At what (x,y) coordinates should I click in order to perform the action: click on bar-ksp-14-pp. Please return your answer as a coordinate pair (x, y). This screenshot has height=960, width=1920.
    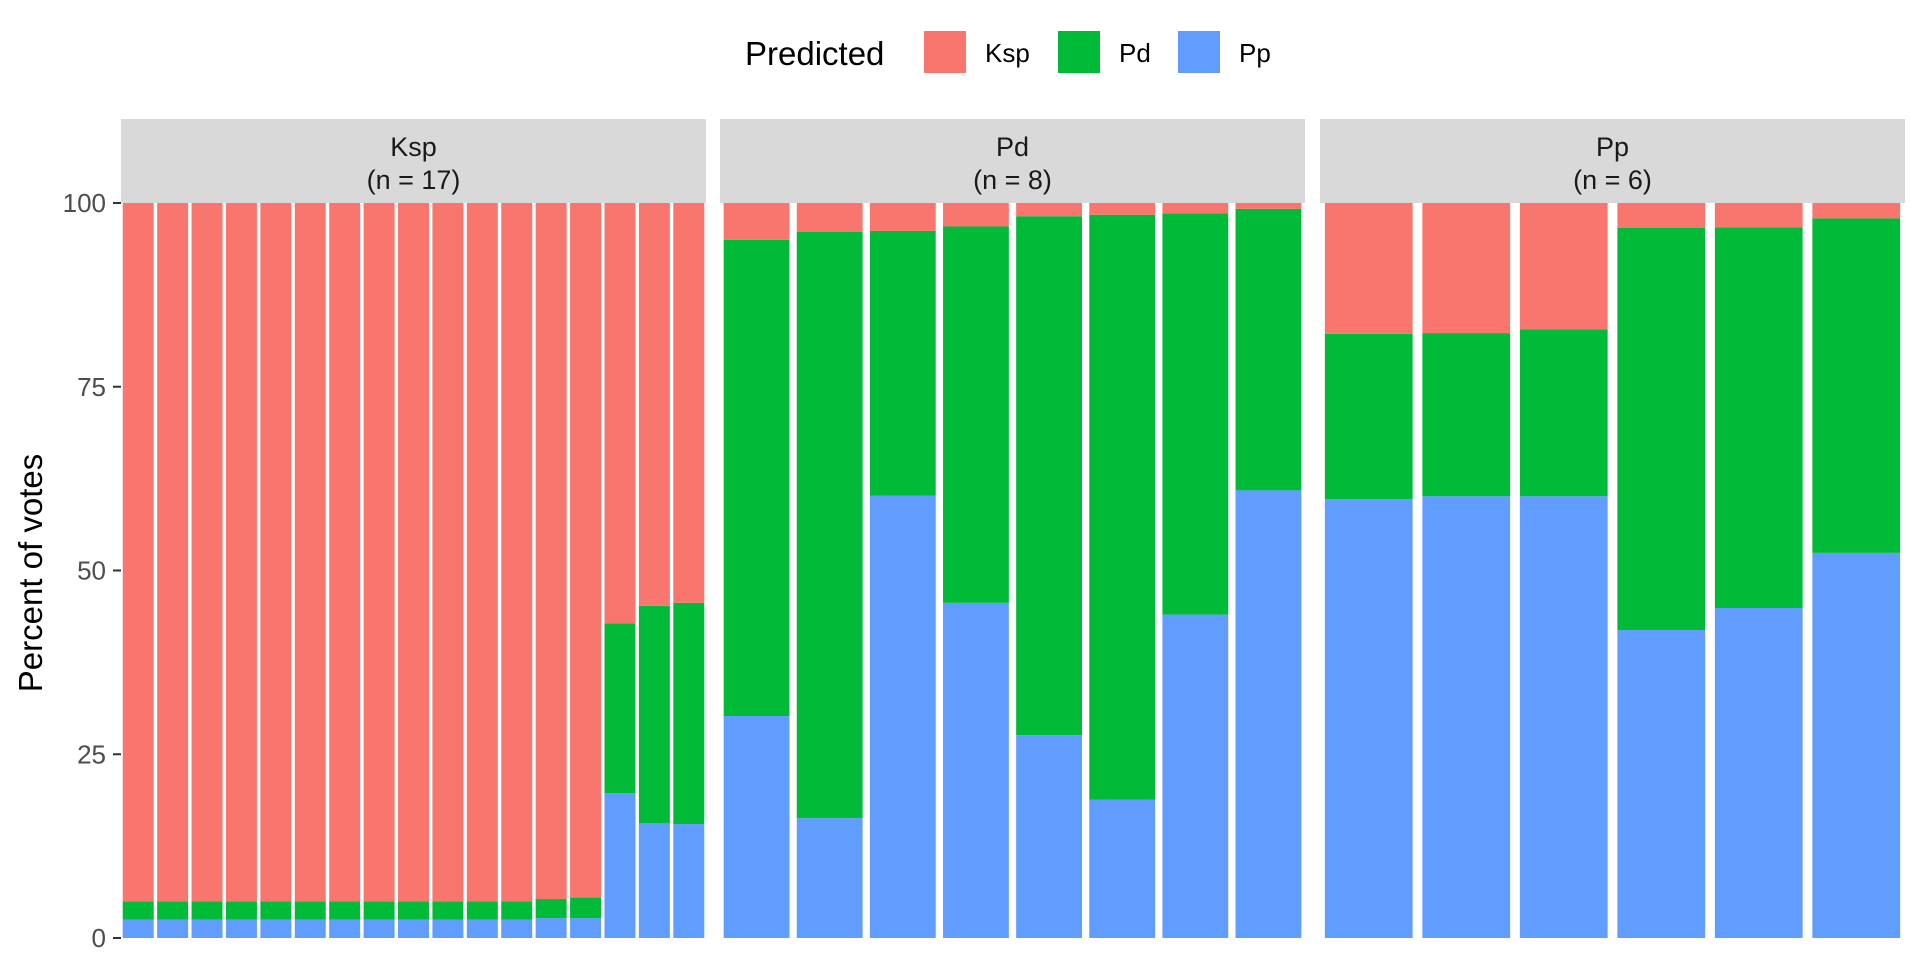
    Looking at the image, I should click on (586, 928).